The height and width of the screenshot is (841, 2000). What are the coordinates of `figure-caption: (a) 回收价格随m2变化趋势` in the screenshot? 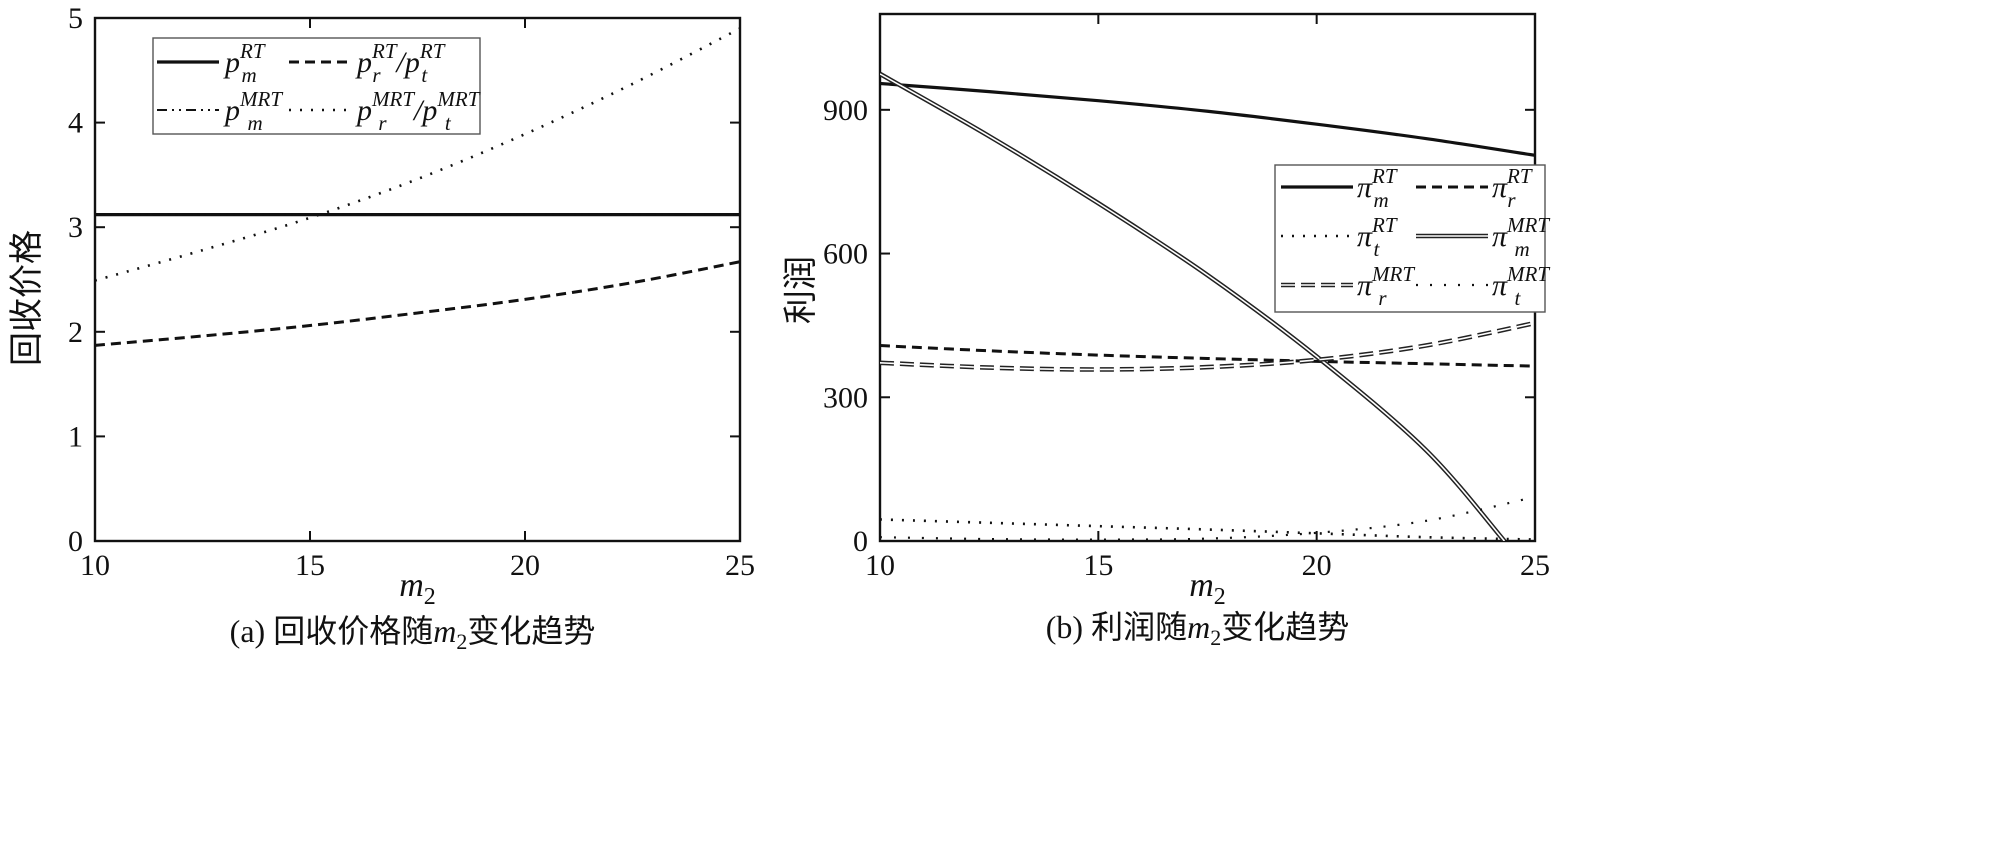 It's located at (413, 633).